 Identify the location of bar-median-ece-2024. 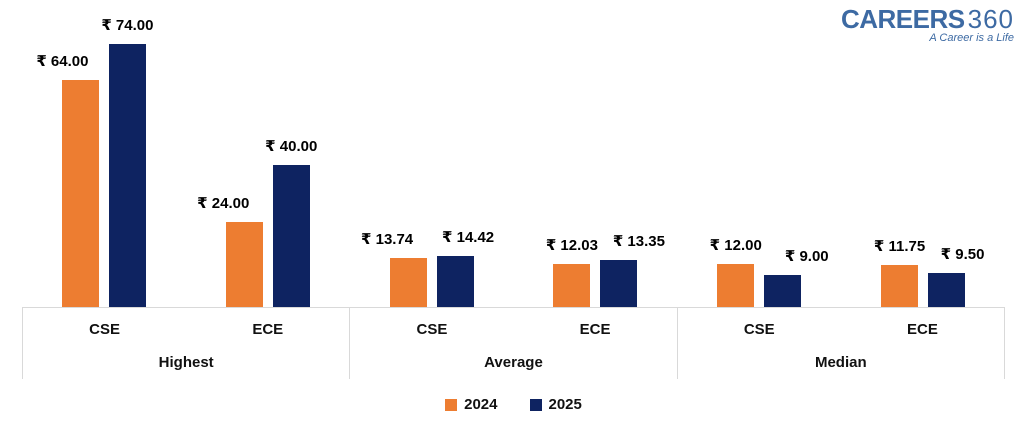
(900, 286).